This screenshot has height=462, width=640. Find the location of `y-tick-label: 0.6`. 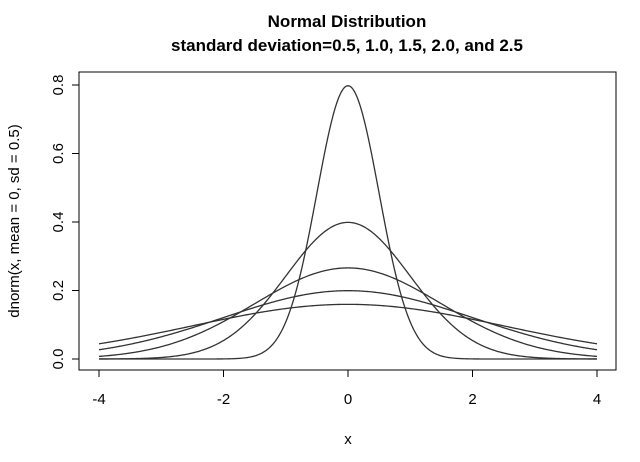

y-tick-label: 0.6 is located at coordinates (58, 153).